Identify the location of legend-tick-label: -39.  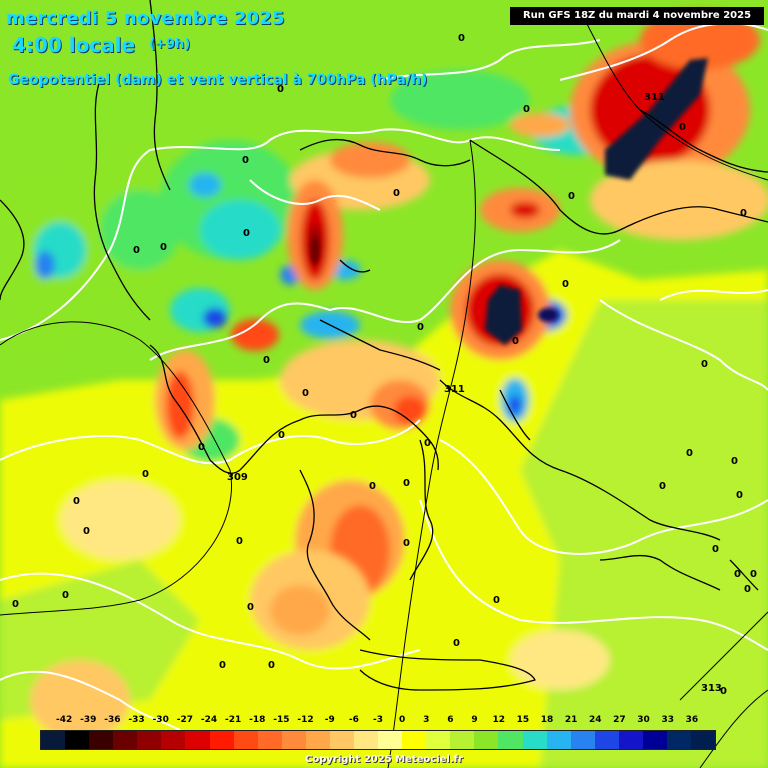
(88, 720).